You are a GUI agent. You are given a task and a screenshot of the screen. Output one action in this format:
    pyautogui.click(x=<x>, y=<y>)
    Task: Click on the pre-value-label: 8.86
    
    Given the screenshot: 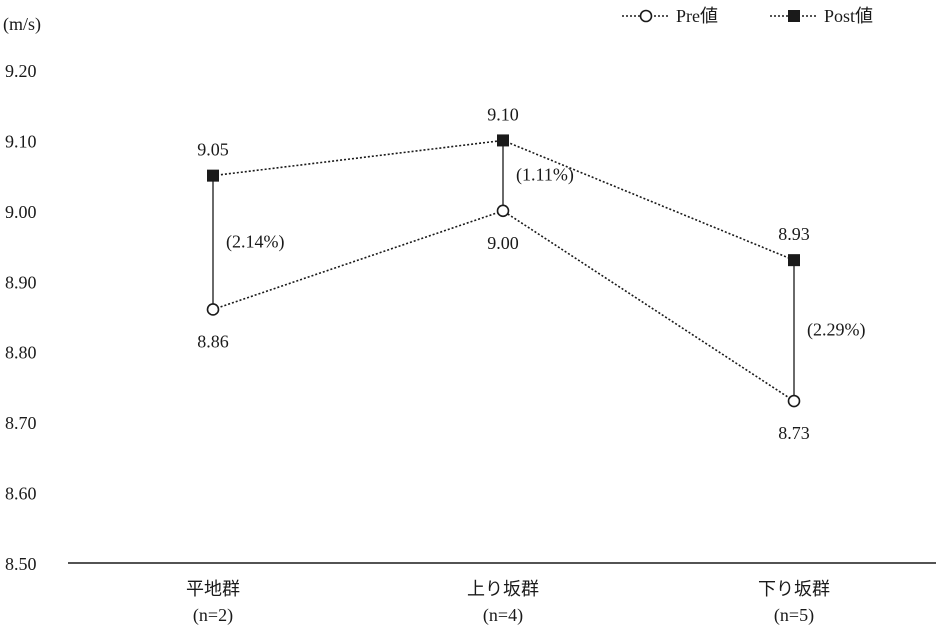 What is the action you would take?
    pyautogui.click(x=213, y=341)
    